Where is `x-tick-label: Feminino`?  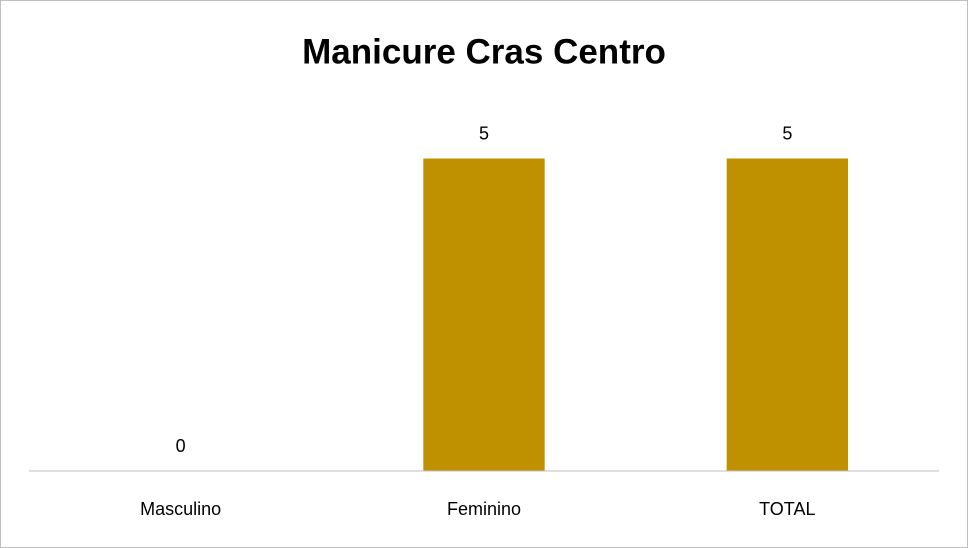 x-tick-label: Feminino is located at coordinates (484, 509).